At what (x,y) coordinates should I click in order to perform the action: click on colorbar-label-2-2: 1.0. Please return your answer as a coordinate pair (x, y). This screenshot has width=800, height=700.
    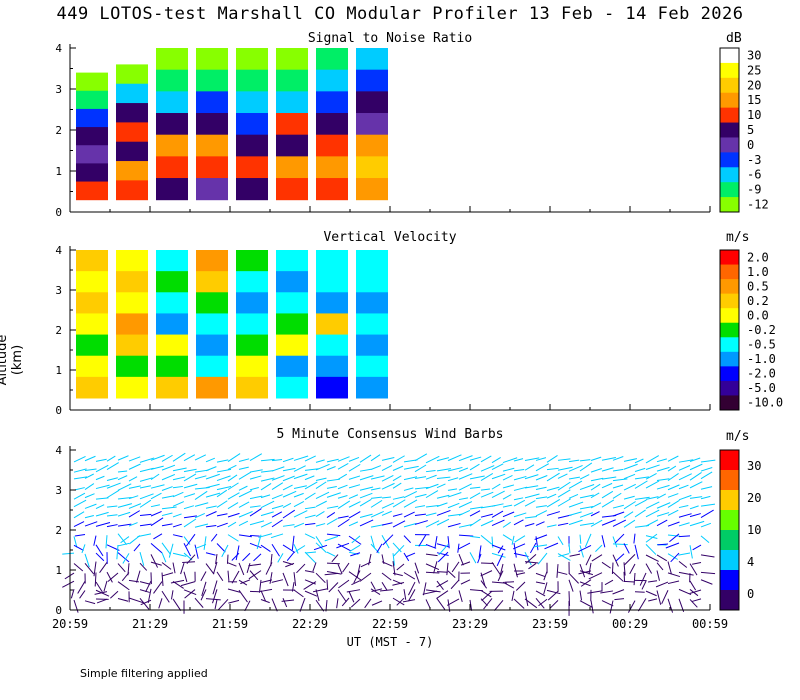
    Looking at the image, I should click on (758, 272).